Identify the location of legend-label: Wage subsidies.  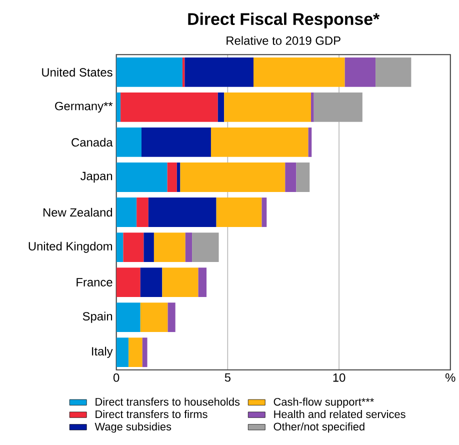
(133, 427).